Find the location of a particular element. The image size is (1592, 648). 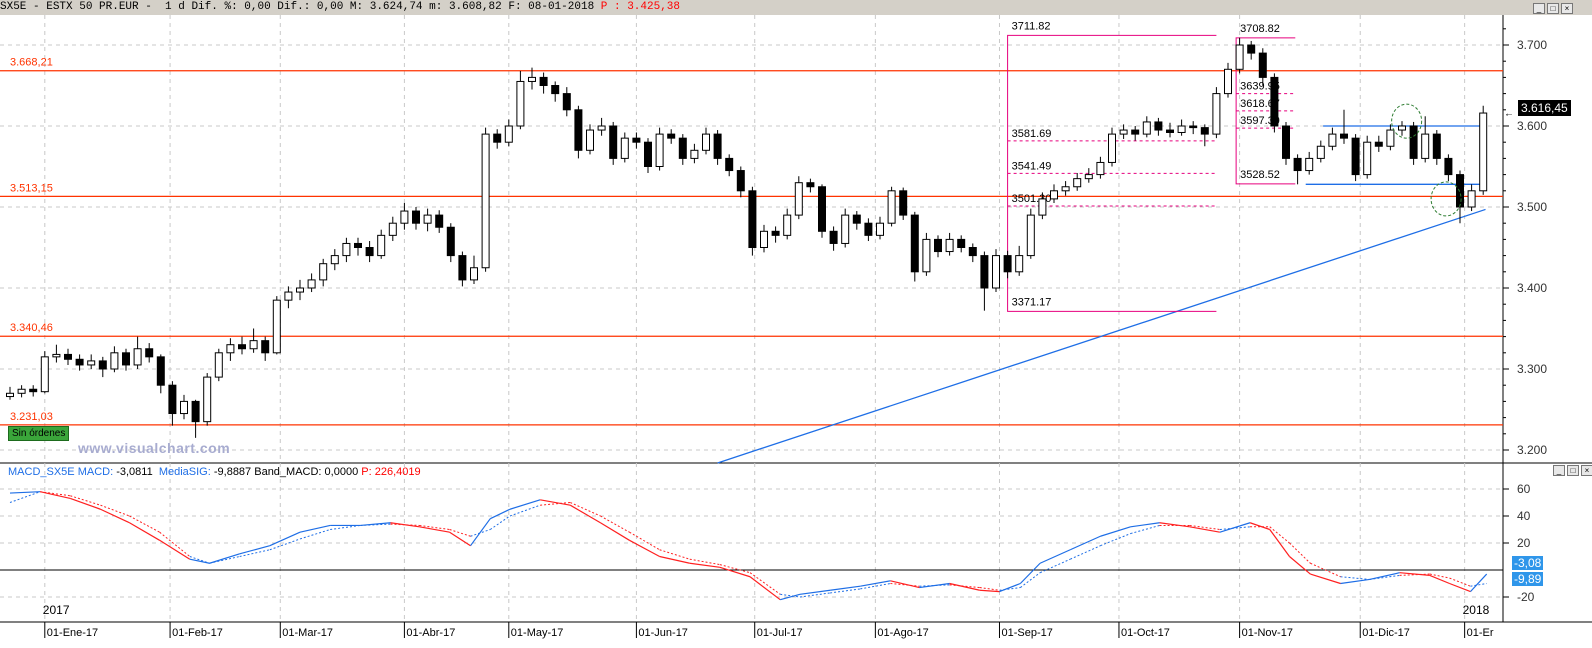

watermark: www.visualchart.com is located at coordinates (154, 448).